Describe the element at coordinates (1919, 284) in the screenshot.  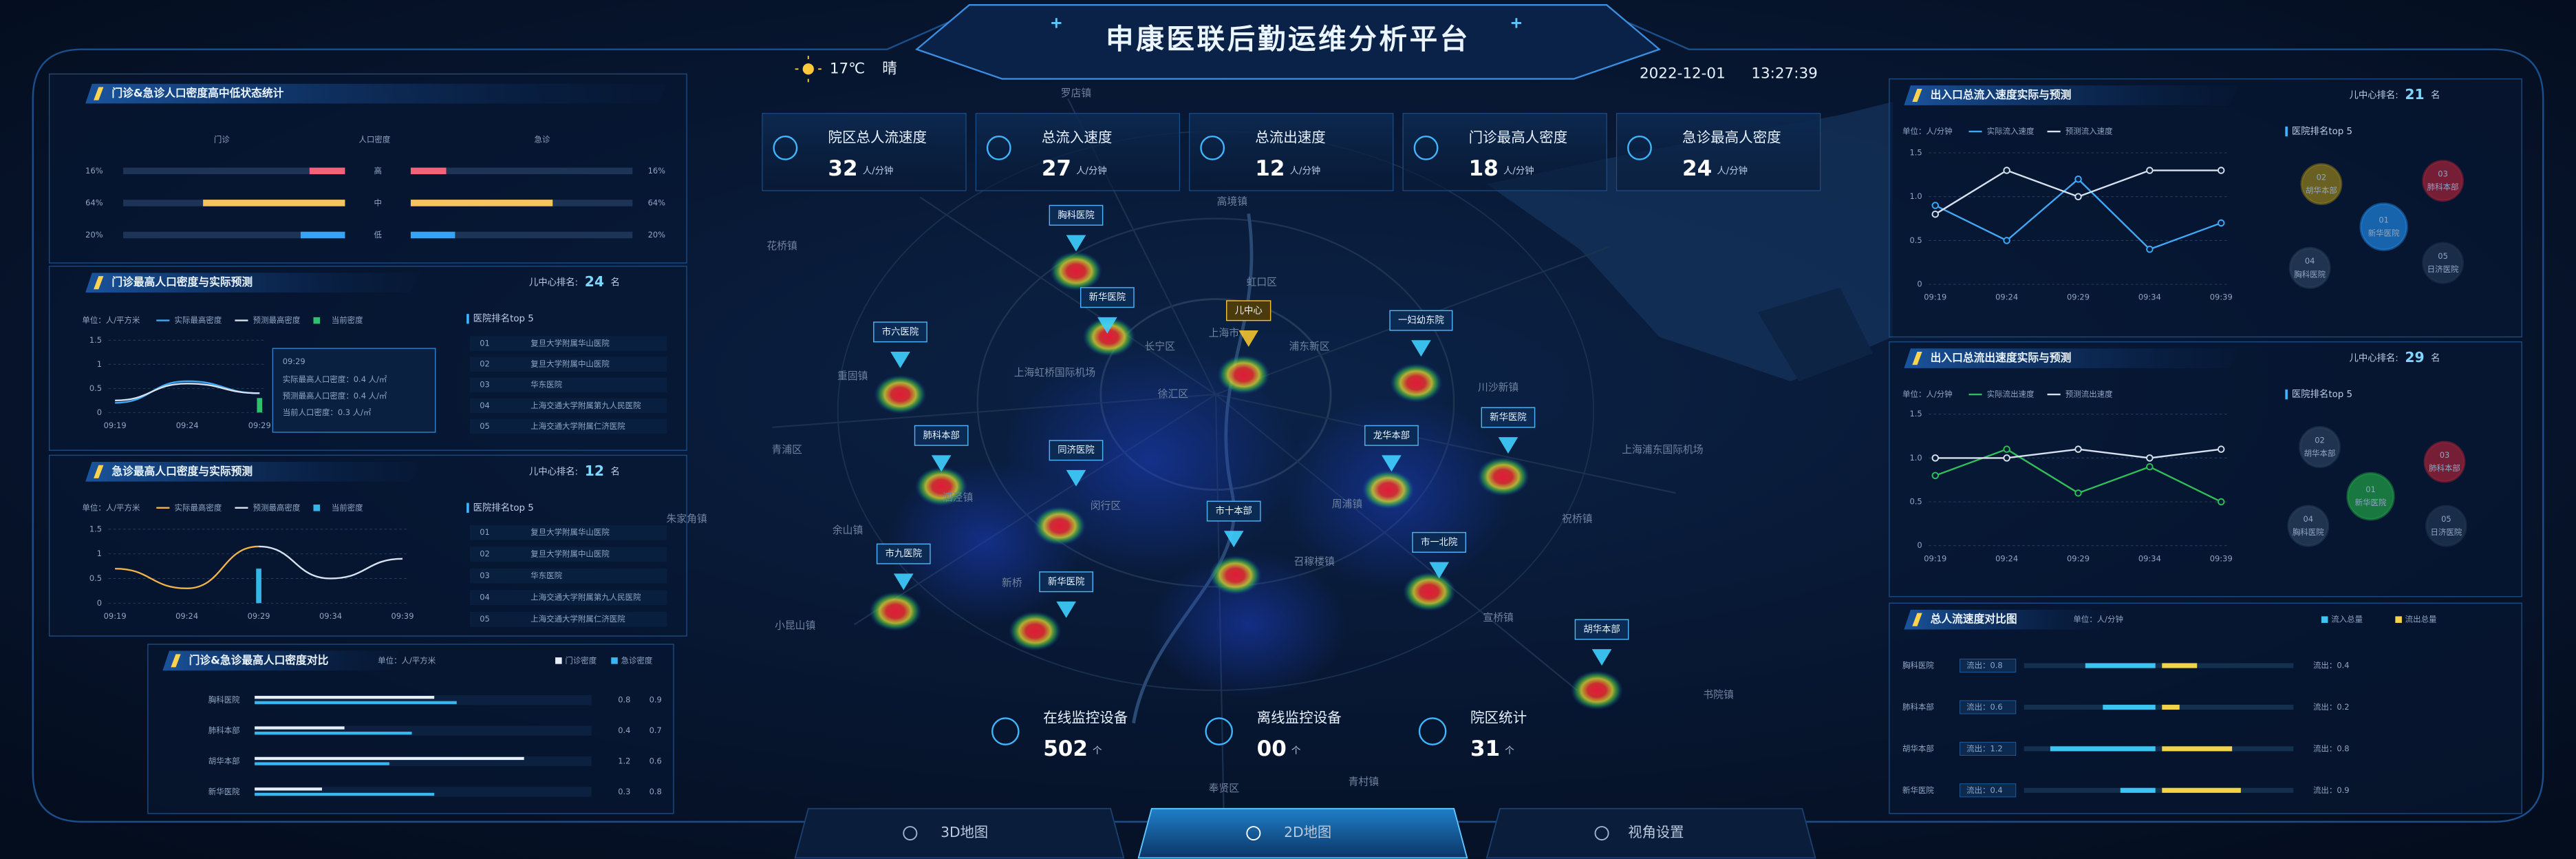
I see `y-tick-label: 0` at that location.